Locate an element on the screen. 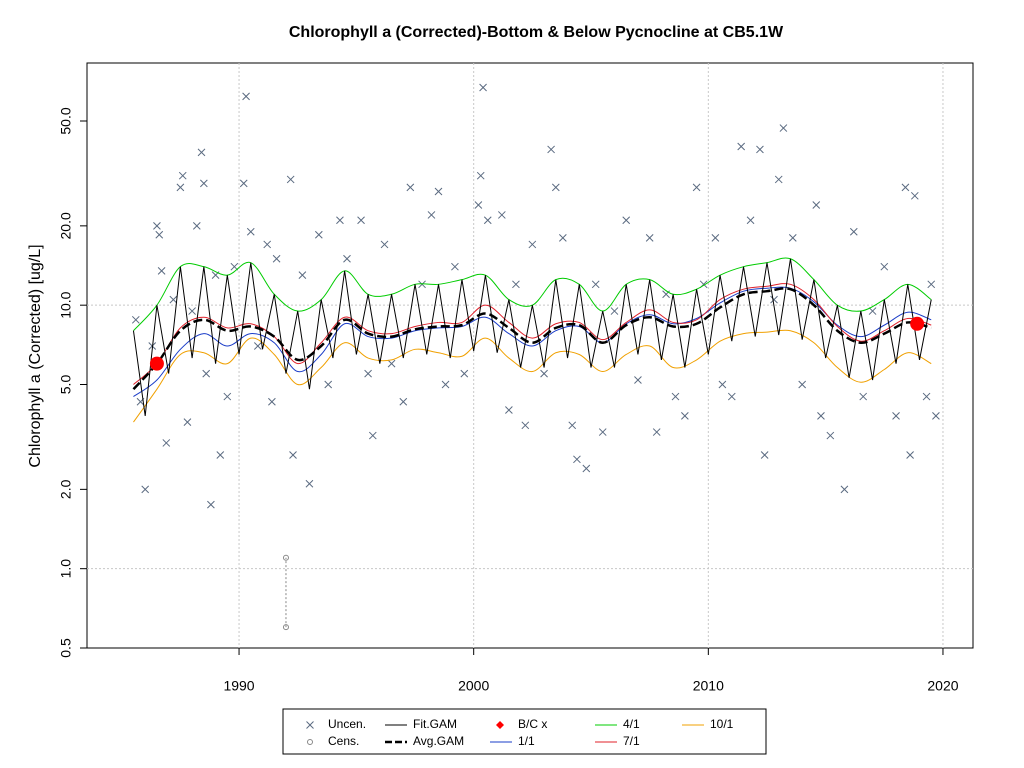 The width and height of the screenshot is (1024, 768). legend-label: Uncen. is located at coordinates (347, 724).